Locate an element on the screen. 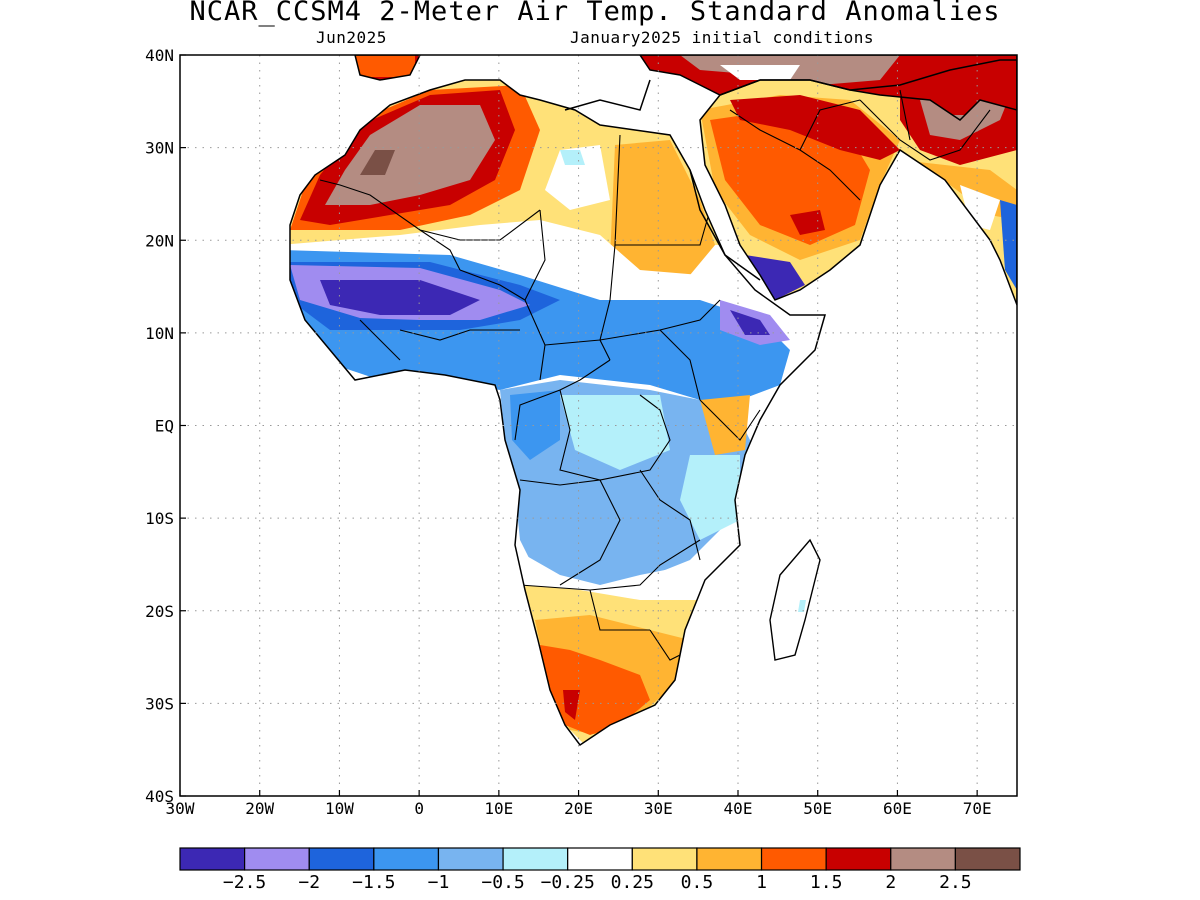 This screenshot has height=900, width=1200. lat-label: 10N is located at coordinates (159, 333).